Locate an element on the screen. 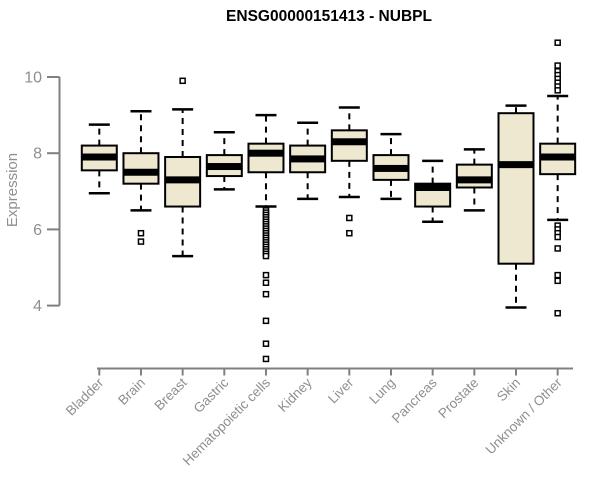  x-tick-label-pancreas: Pancreas is located at coordinates (414, 400).